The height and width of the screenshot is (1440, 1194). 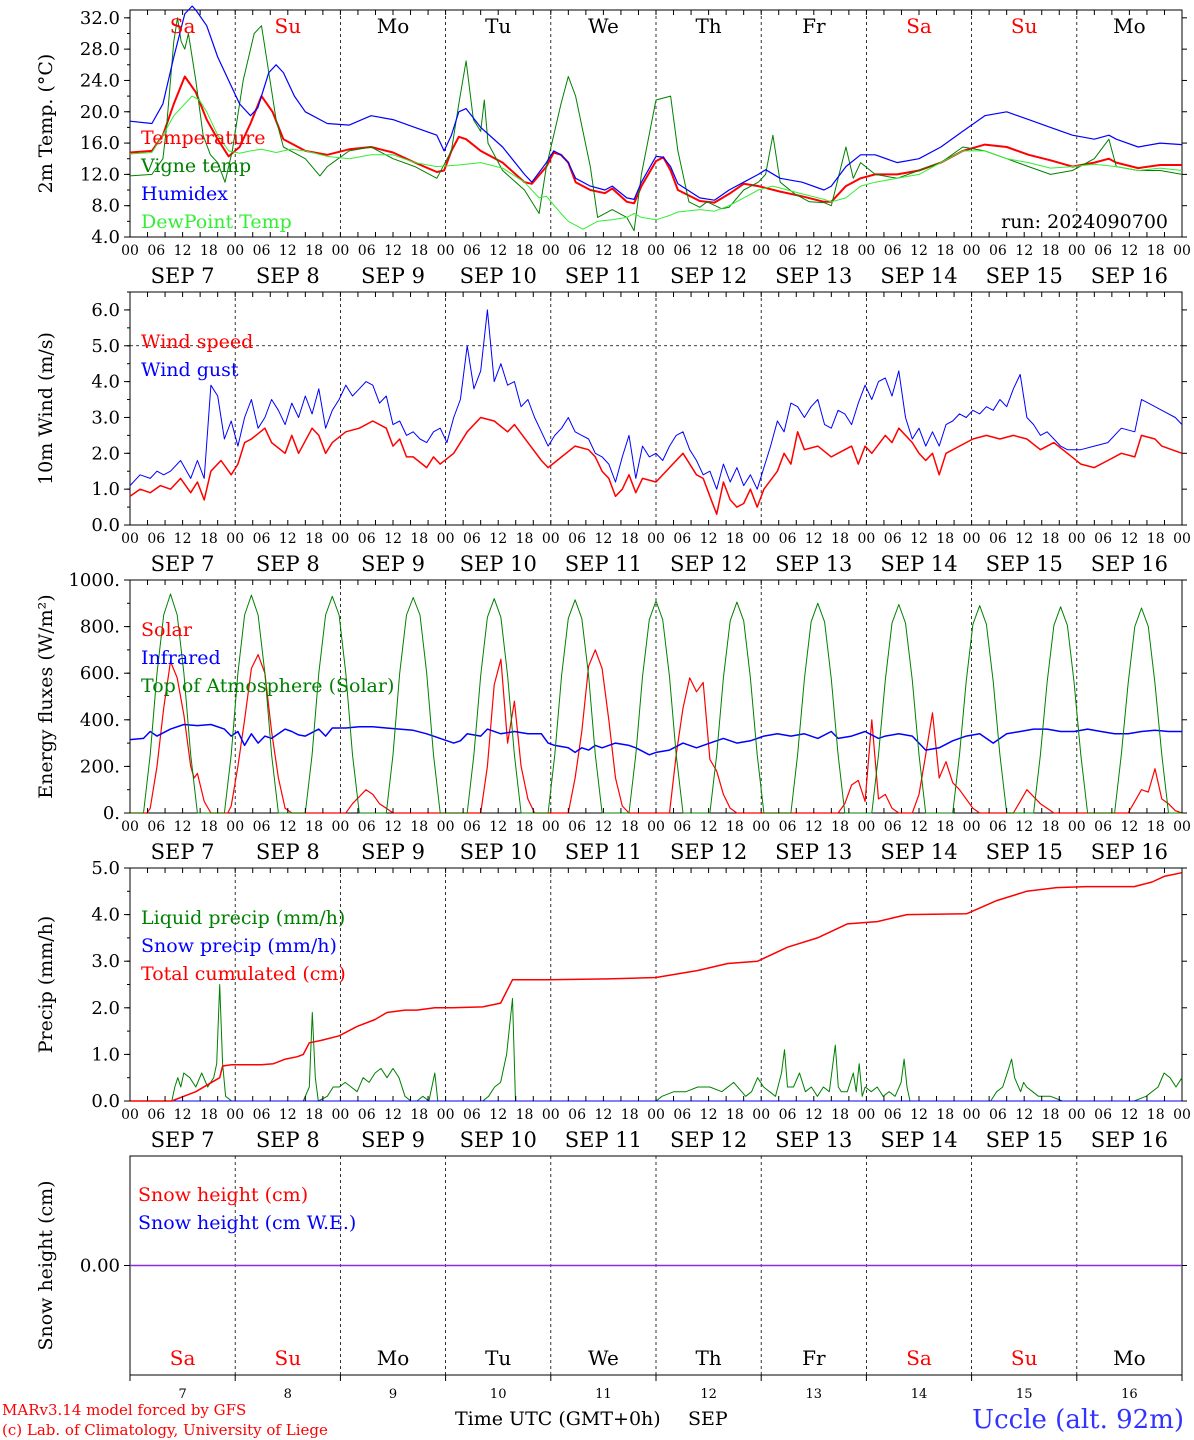 I want to click on y-tick-label: 600., so click(x=100, y=673).